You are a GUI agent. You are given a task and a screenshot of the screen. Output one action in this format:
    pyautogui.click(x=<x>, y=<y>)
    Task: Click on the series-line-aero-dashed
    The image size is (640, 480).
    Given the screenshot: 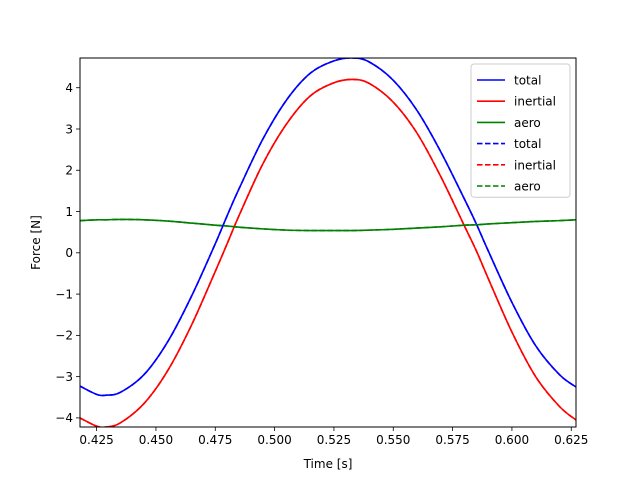 What is the action you would take?
    pyautogui.click(x=328, y=225)
    